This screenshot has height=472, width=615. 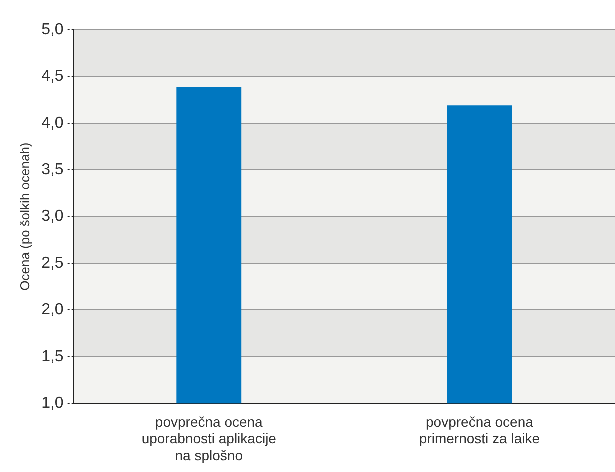 I want to click on y-axis-title: Ocena (po šolkih ocenah), so click(x=24, y=216).